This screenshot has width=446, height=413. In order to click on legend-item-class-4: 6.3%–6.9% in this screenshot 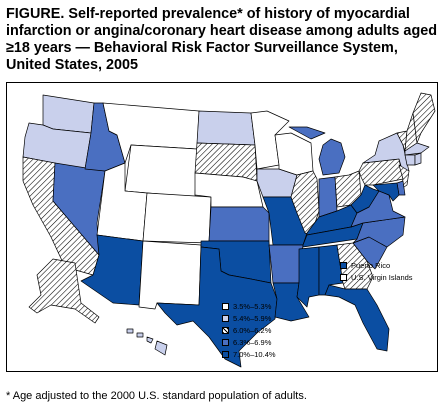, I will do `click(249, 342)`.